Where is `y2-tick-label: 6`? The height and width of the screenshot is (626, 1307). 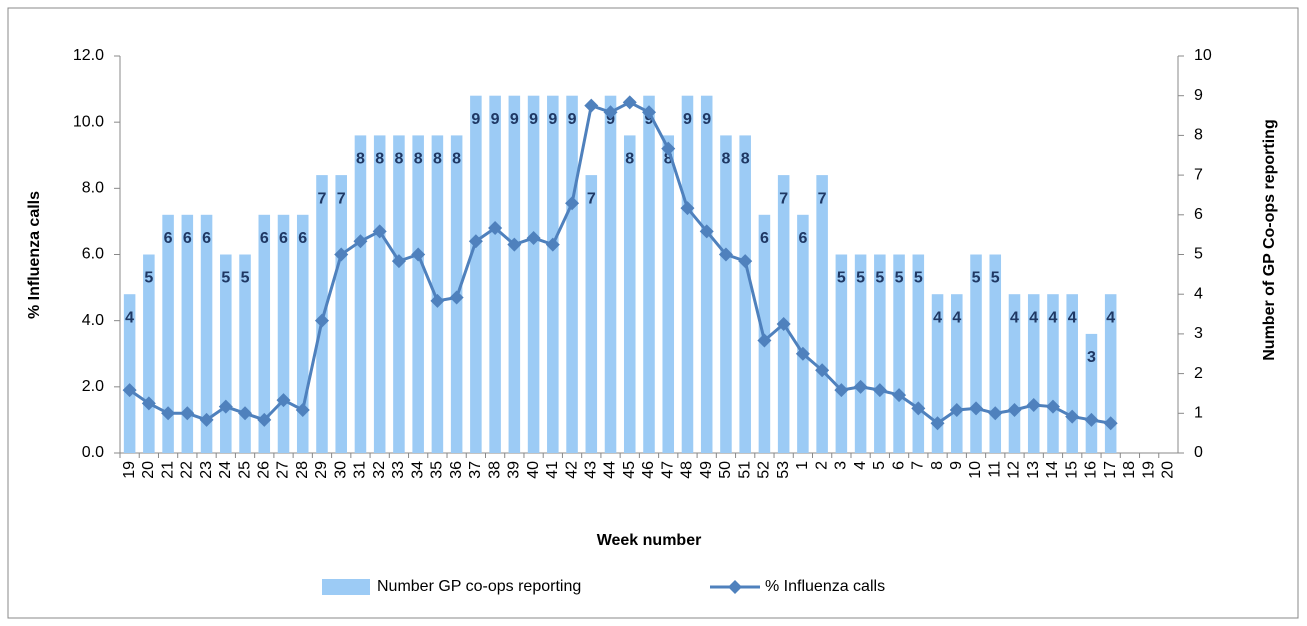
y2-tick-label: 6 is located at coordinates (1198, 214).